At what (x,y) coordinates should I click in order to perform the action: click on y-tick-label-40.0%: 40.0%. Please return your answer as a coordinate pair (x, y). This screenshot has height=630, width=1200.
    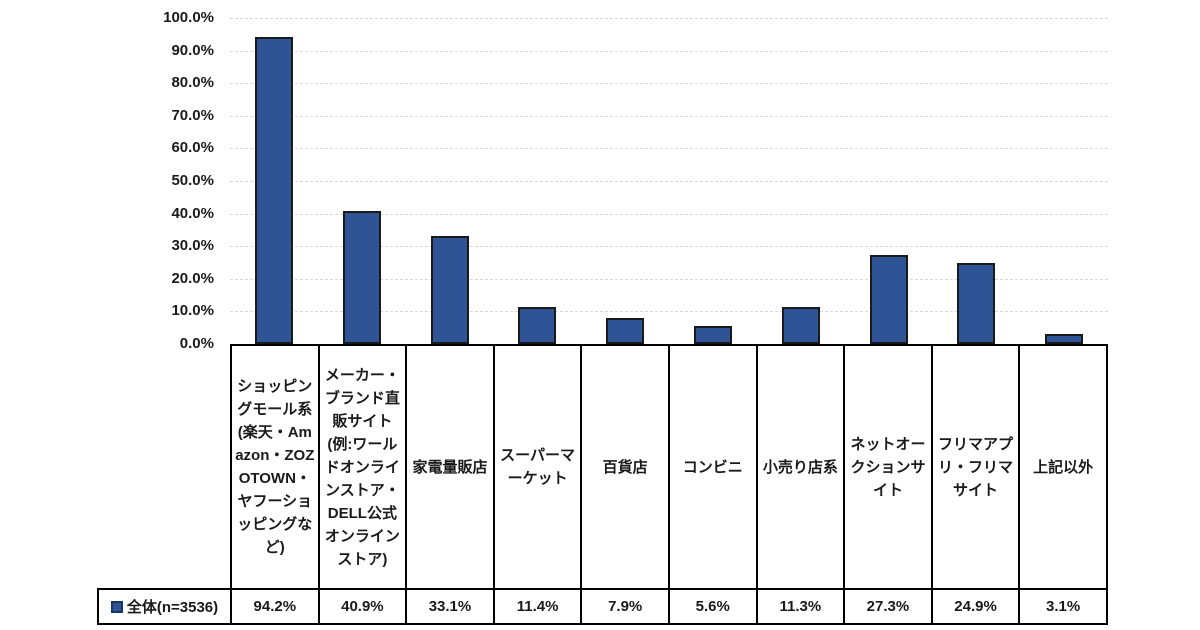
    Looking at the image, I should click on (192, 213).